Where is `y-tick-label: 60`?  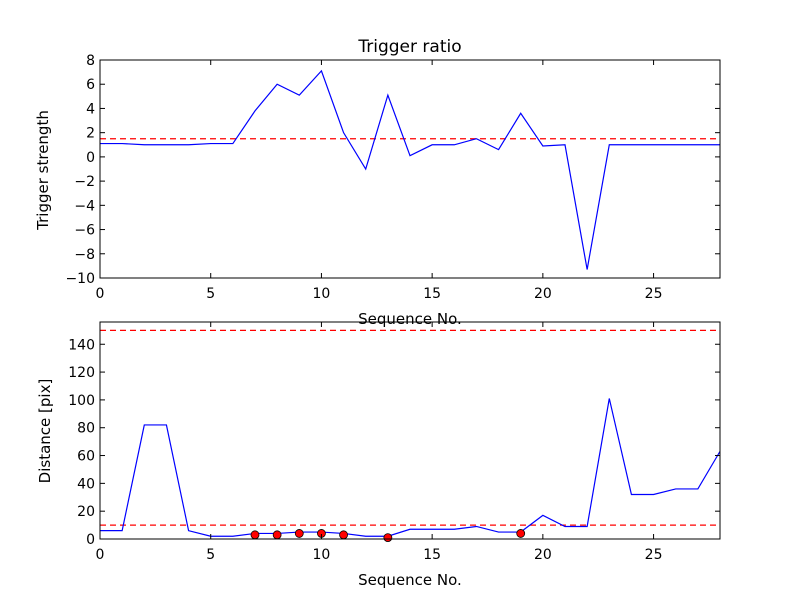 y-tick-label: 60 is located at coordinates (86, 457).